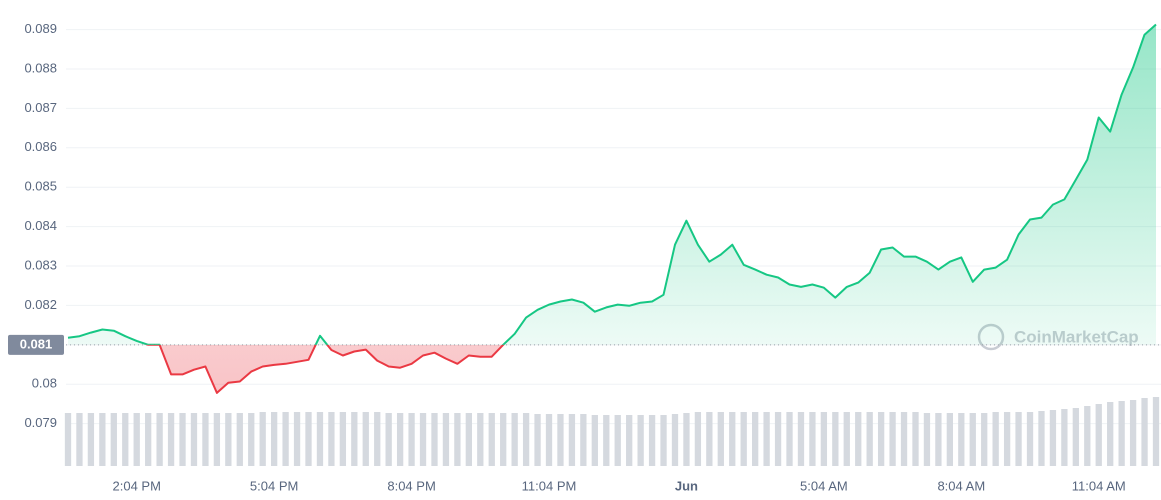  What do you see at coordinates (44, 383) in the screenshot?
I see `y-tick-label: 0.08` at bounding box center [44, 383].